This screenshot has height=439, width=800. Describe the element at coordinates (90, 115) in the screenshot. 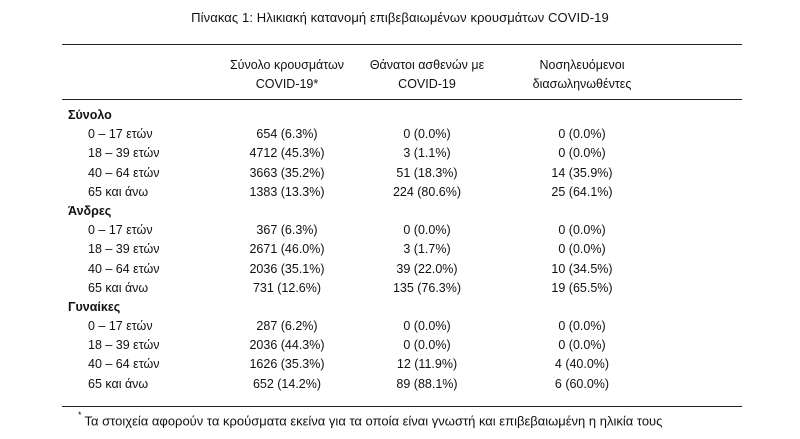

I see `group-label: Σύνολο` at that location.